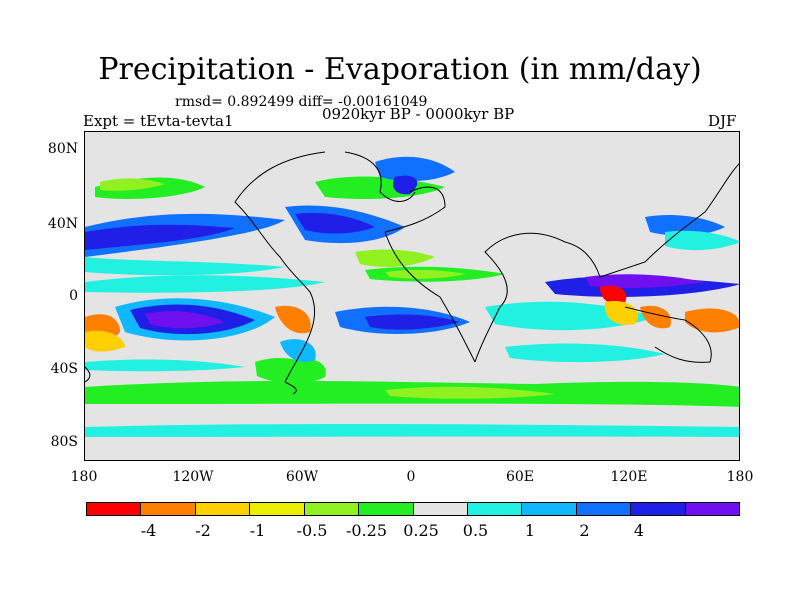 This screenshot has height=600, width=800. What do you see at coordinates (73, 296) in the screenshot?
I see `lat-label-0: 0` at bounding box center [73, 296].